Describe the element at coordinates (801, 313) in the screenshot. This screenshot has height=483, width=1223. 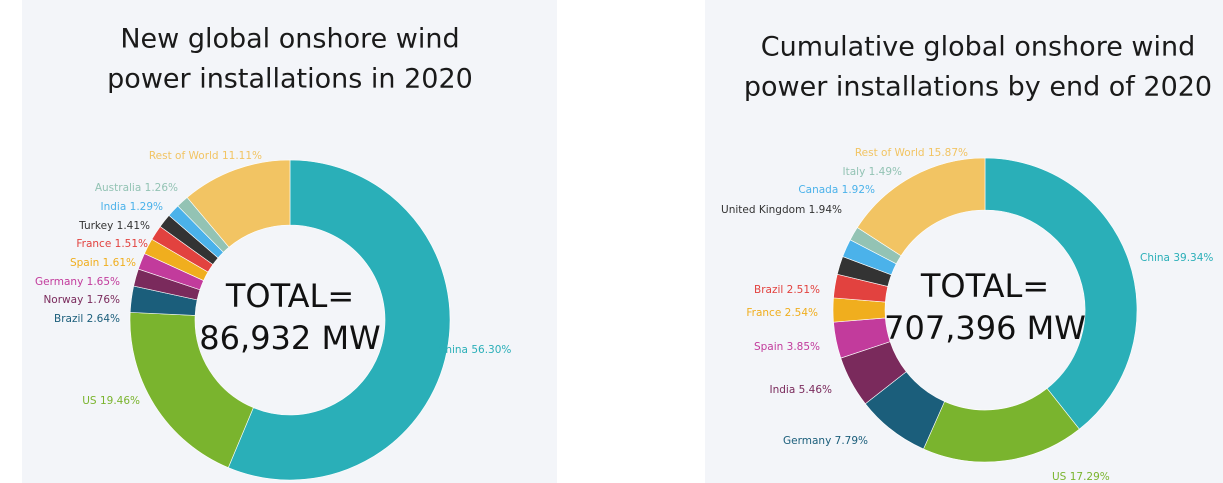
I see `value-label: 2.54%` at that location.